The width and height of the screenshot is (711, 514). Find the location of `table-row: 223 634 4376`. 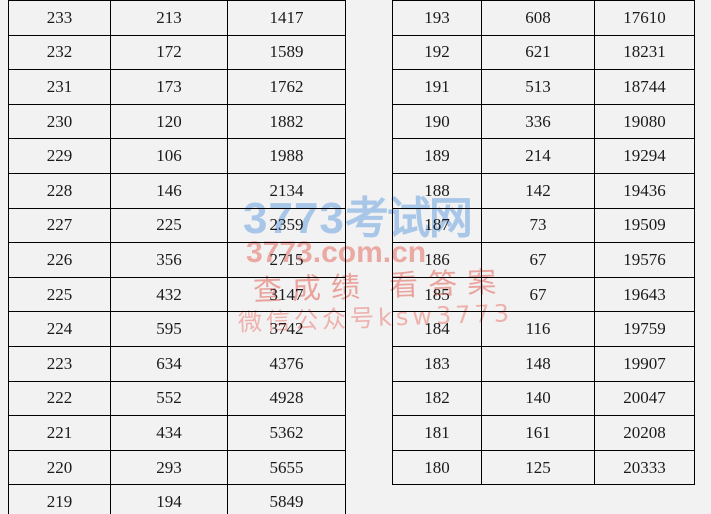

table-row: 223 634 4376 is located at coordinates (177, 363).